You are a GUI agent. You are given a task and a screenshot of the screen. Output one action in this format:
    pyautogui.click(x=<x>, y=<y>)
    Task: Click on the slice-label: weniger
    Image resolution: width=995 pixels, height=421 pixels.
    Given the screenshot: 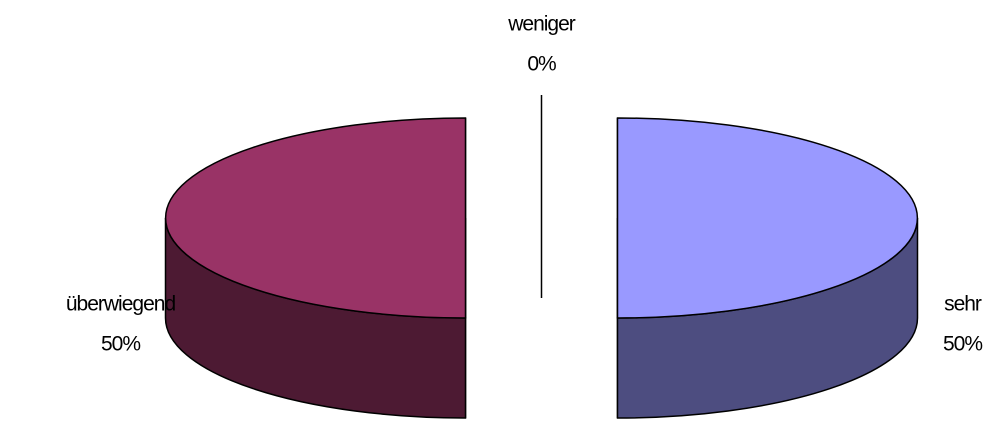 What is the action you would take?
    pyautogui.click(x=541, y=24)
    